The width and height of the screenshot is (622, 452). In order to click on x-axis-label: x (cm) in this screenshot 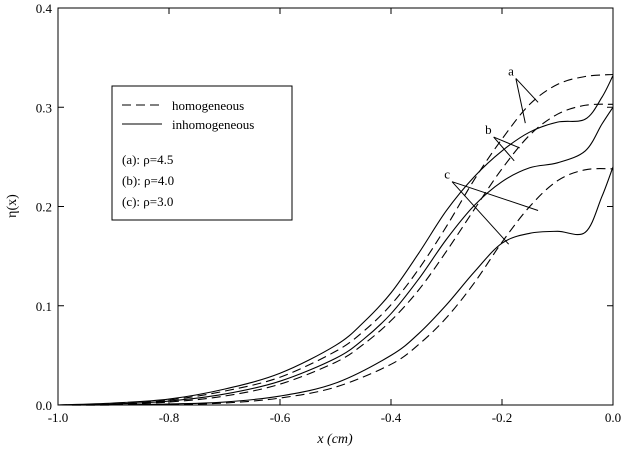, I will do `click(334, 439)`.